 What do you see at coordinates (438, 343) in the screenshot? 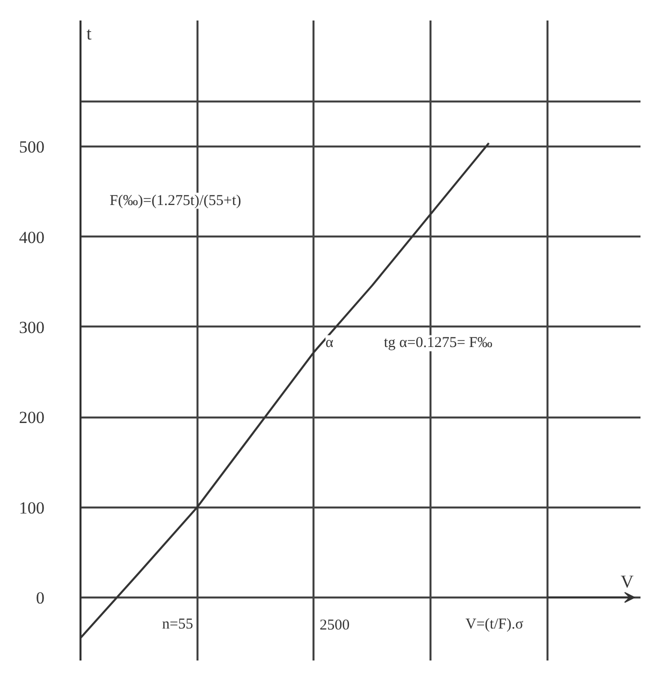
I see `annotation: tg α=0.1275= F‰` at bounding box center [438, 343].